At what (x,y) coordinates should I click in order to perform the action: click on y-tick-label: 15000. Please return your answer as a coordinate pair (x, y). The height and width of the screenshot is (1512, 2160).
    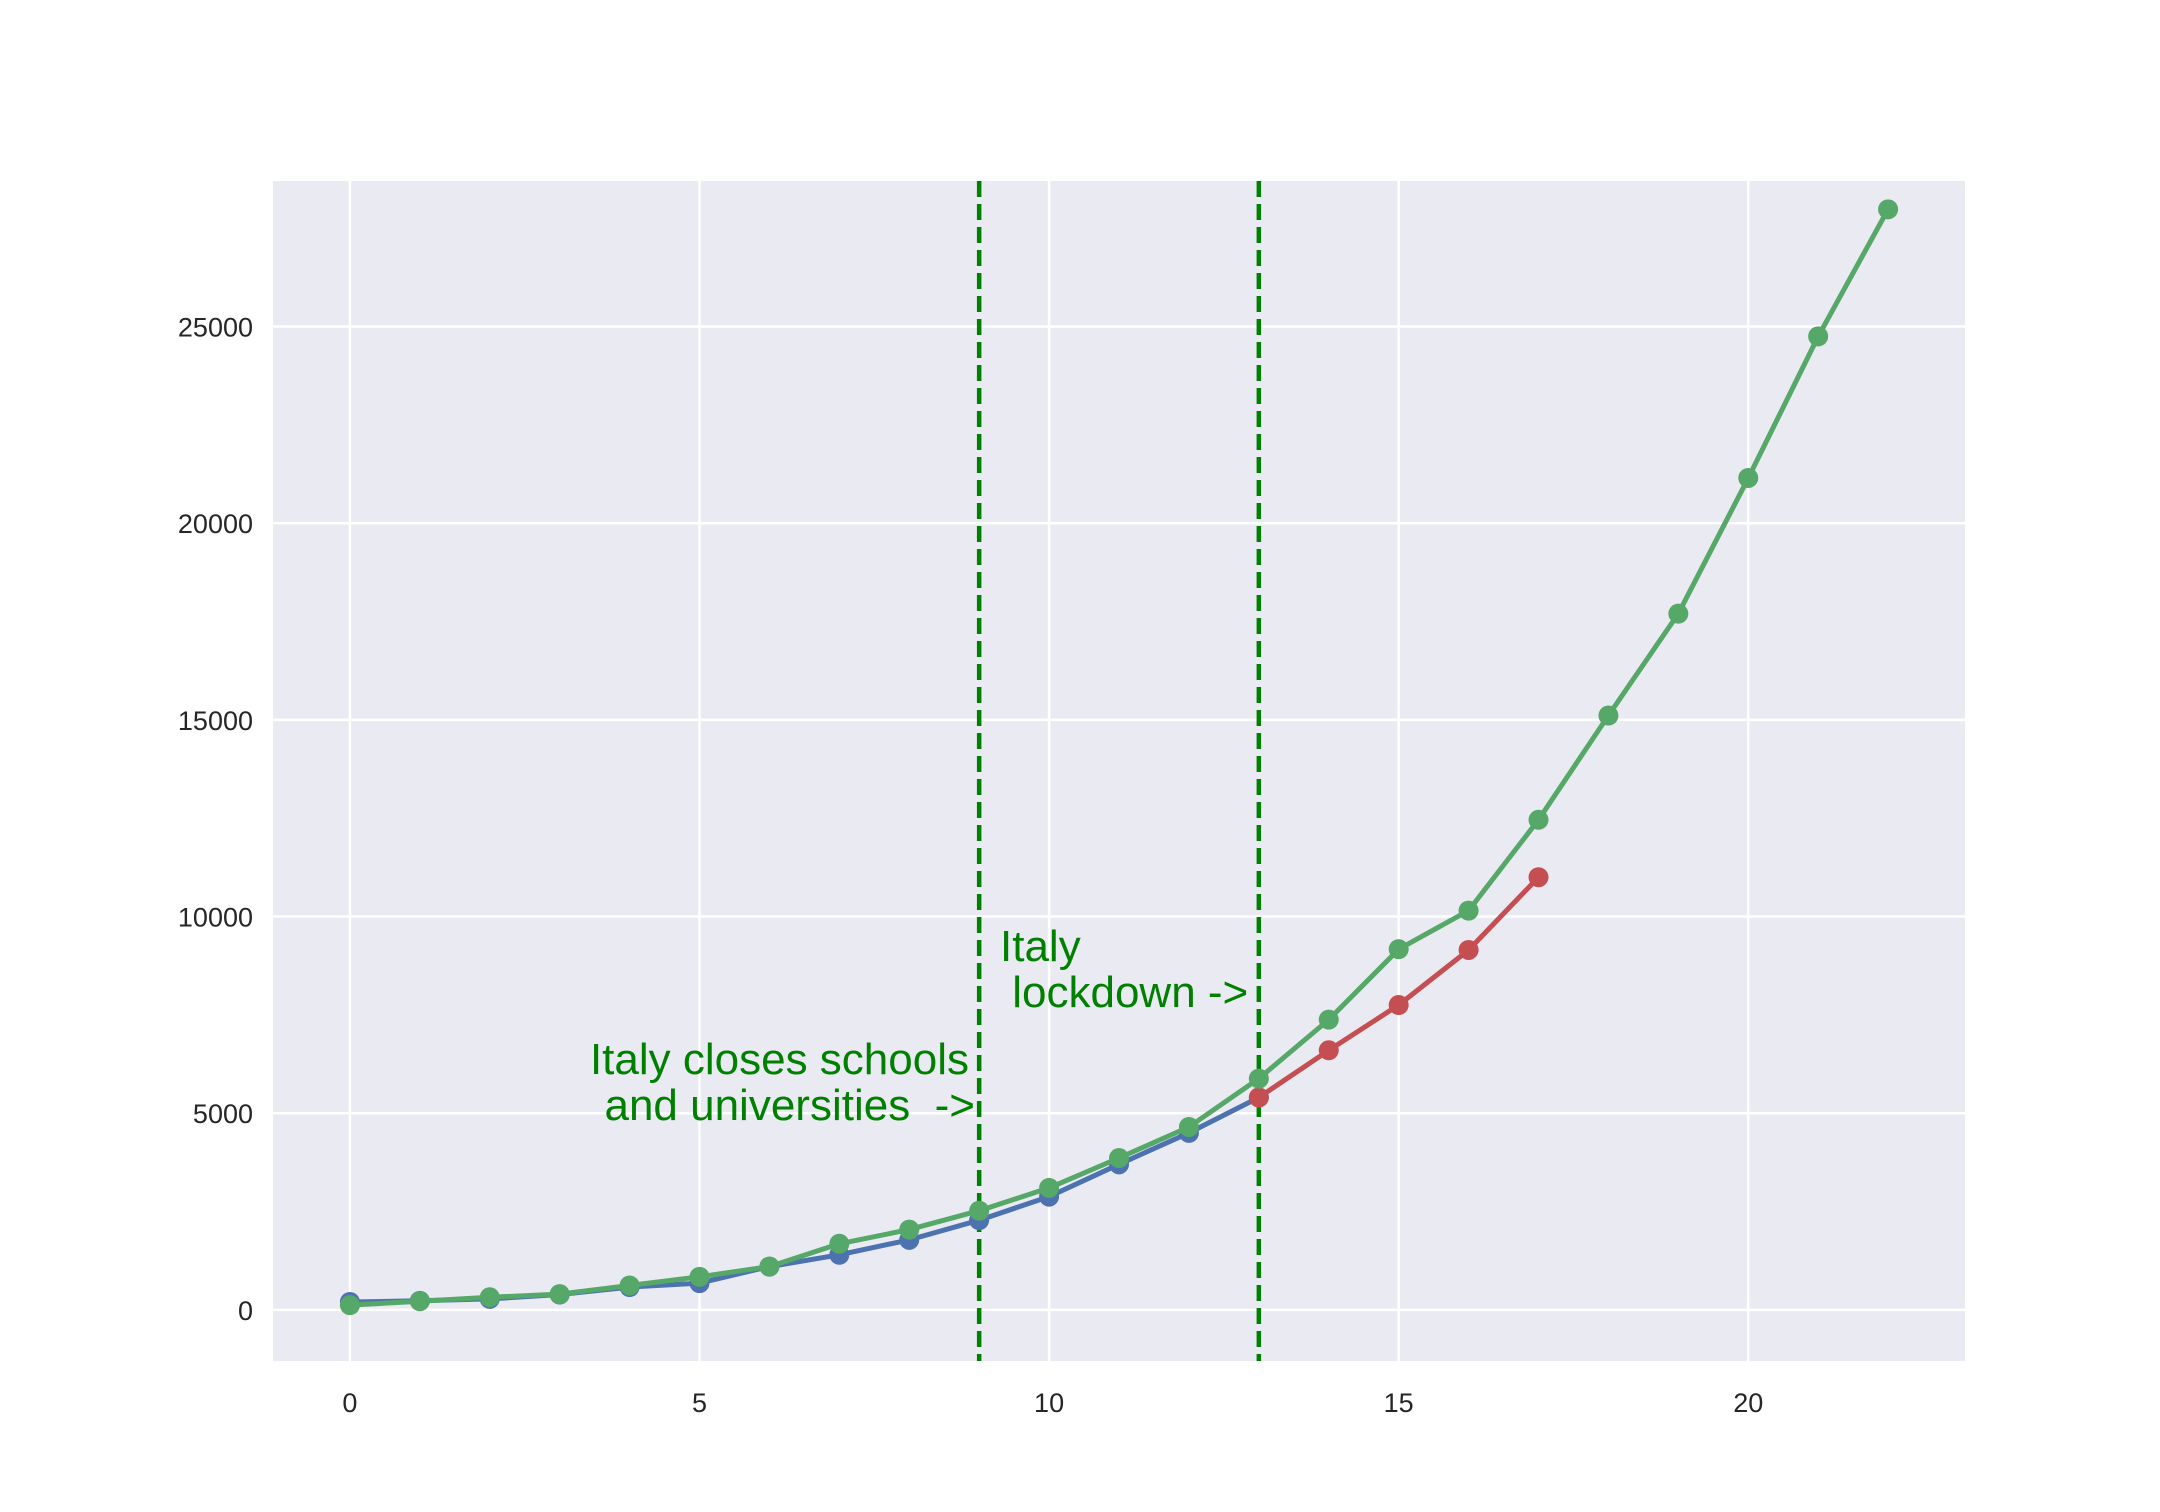
    Looking at the image, I should click on (215, 721).